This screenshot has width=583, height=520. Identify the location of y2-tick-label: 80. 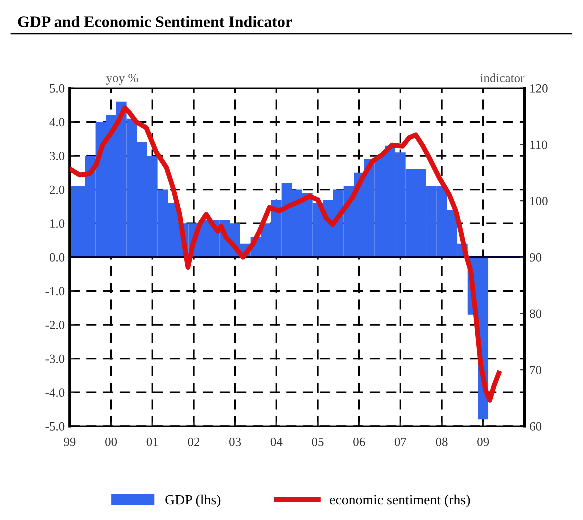
(536, 314).